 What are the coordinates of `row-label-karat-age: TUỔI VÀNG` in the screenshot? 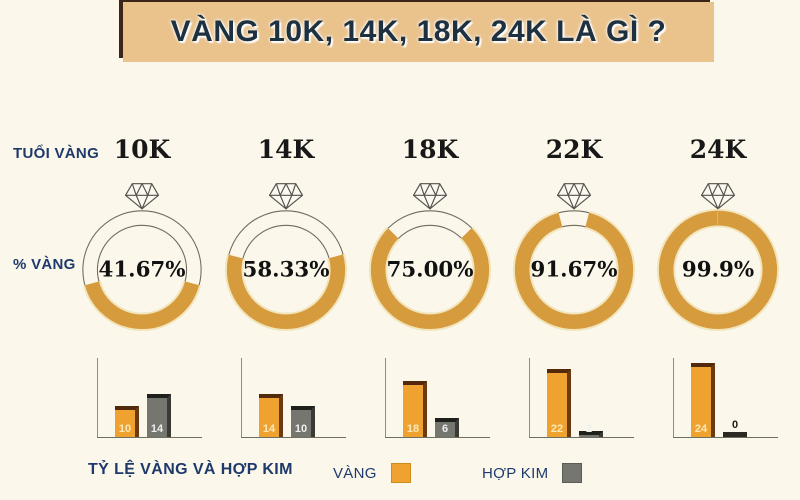 It's located at (56, 153).